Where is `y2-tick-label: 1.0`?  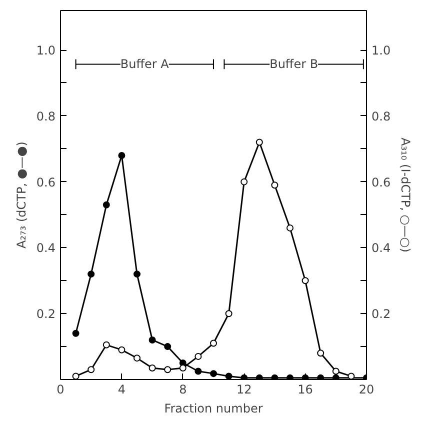 y2-tick-label: 1.0 is located at coordinates (381, 51).